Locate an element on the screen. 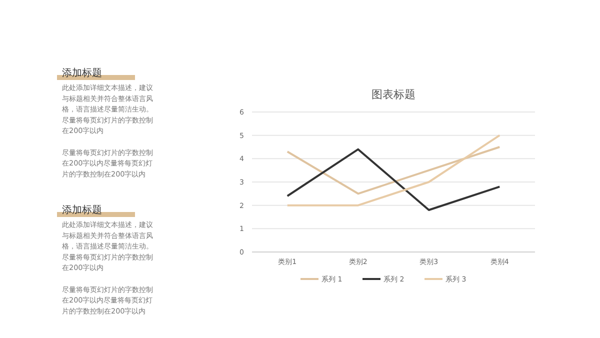 This screenshot has height=338, width=600. line-series is located at coordinates (393, 179).